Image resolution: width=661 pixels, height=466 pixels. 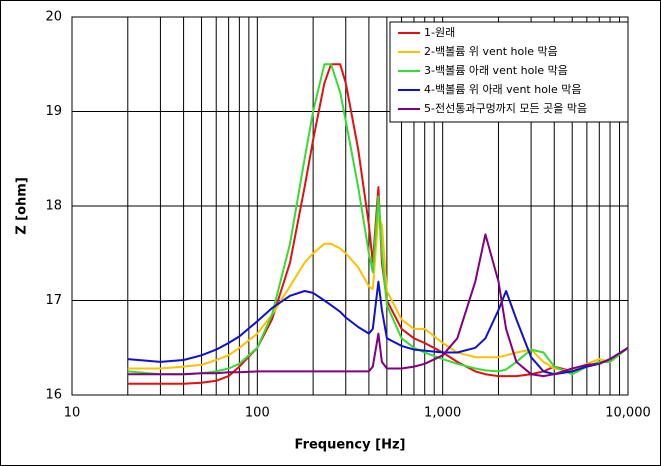 I want to click on legend-label: 5-전선통과구멍까지 모든 곳을 막음, so click(x=505, y=108).